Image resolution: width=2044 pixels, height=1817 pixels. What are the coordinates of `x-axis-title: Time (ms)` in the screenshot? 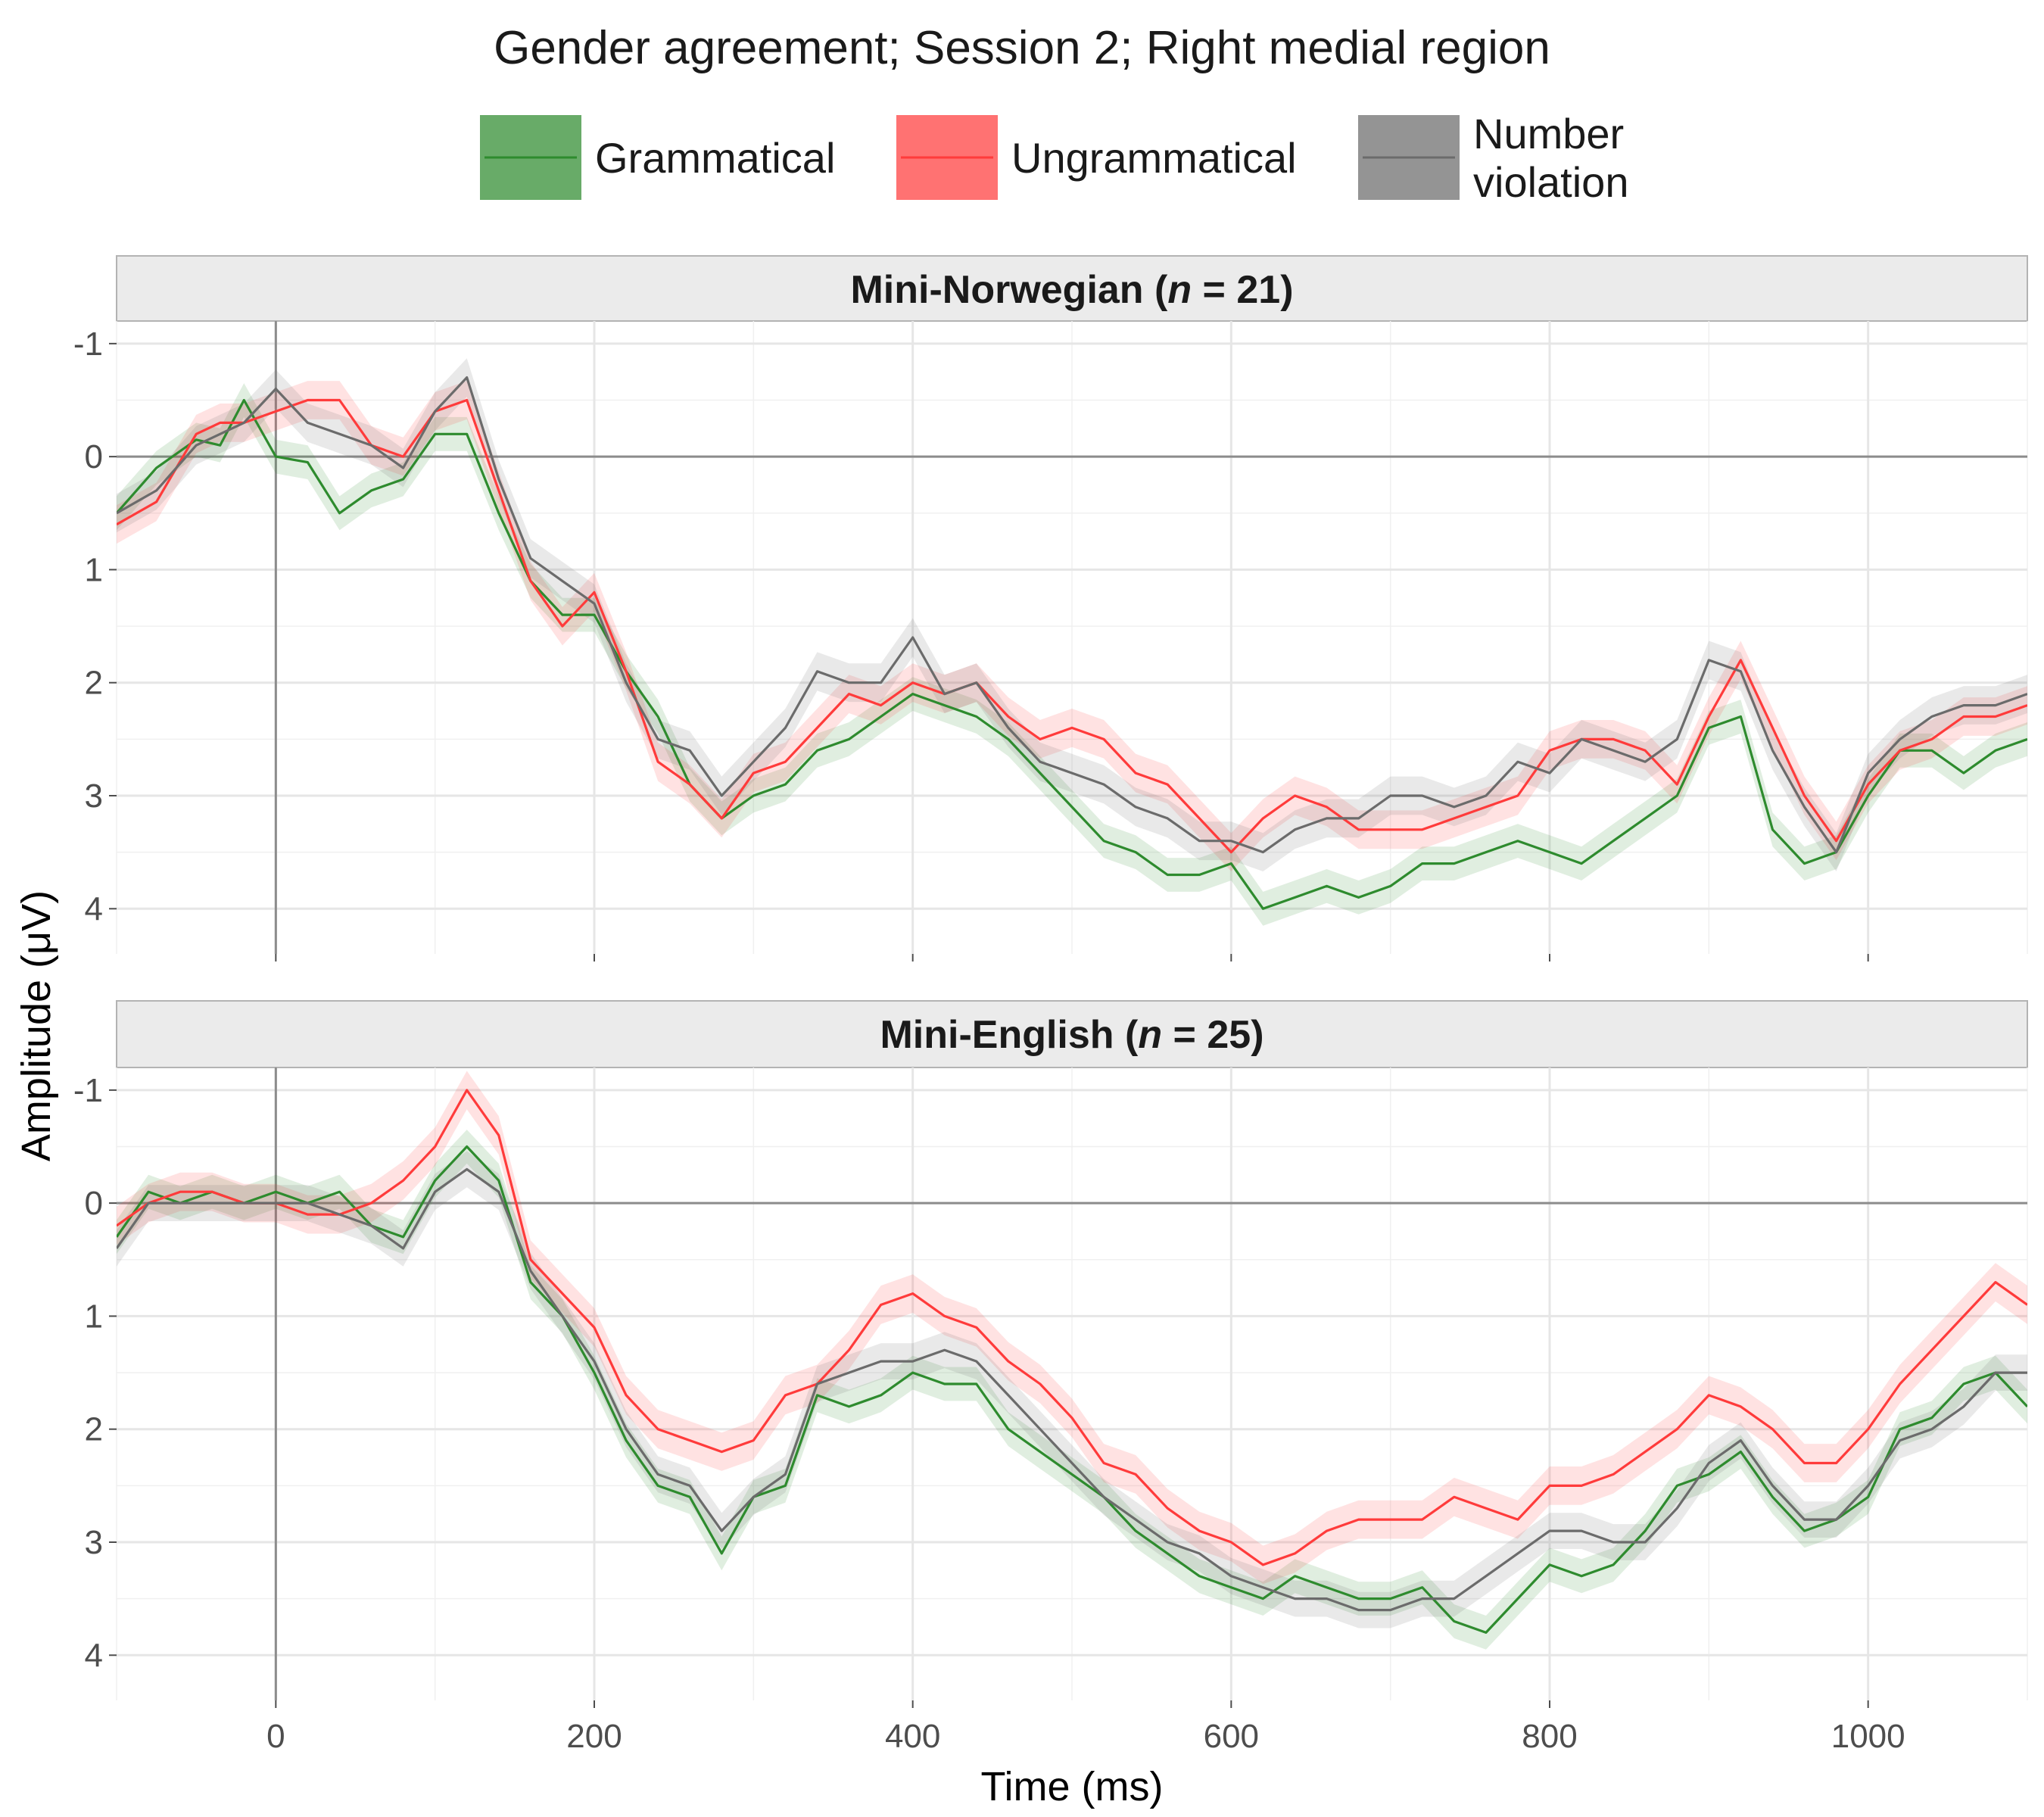 It's located at (1072, 1786).